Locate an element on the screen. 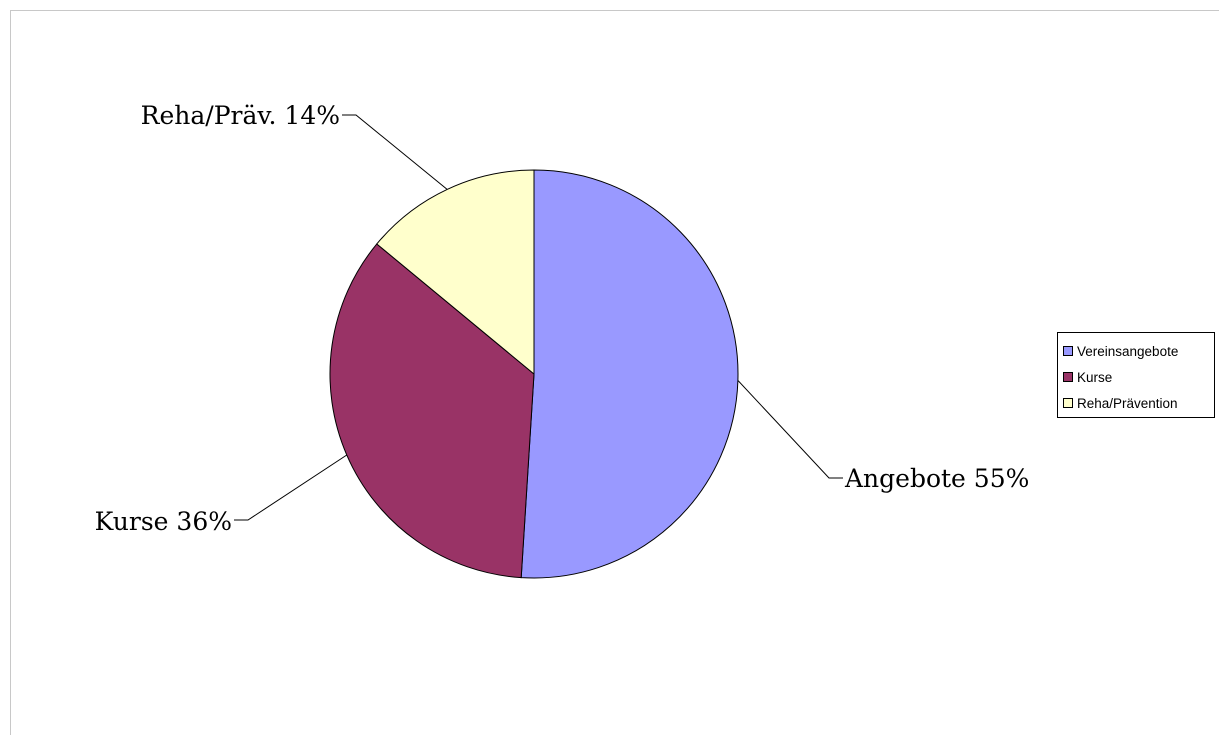  slice-data-label: Reha/Präv. 14% is located at coordinates (240, 115).